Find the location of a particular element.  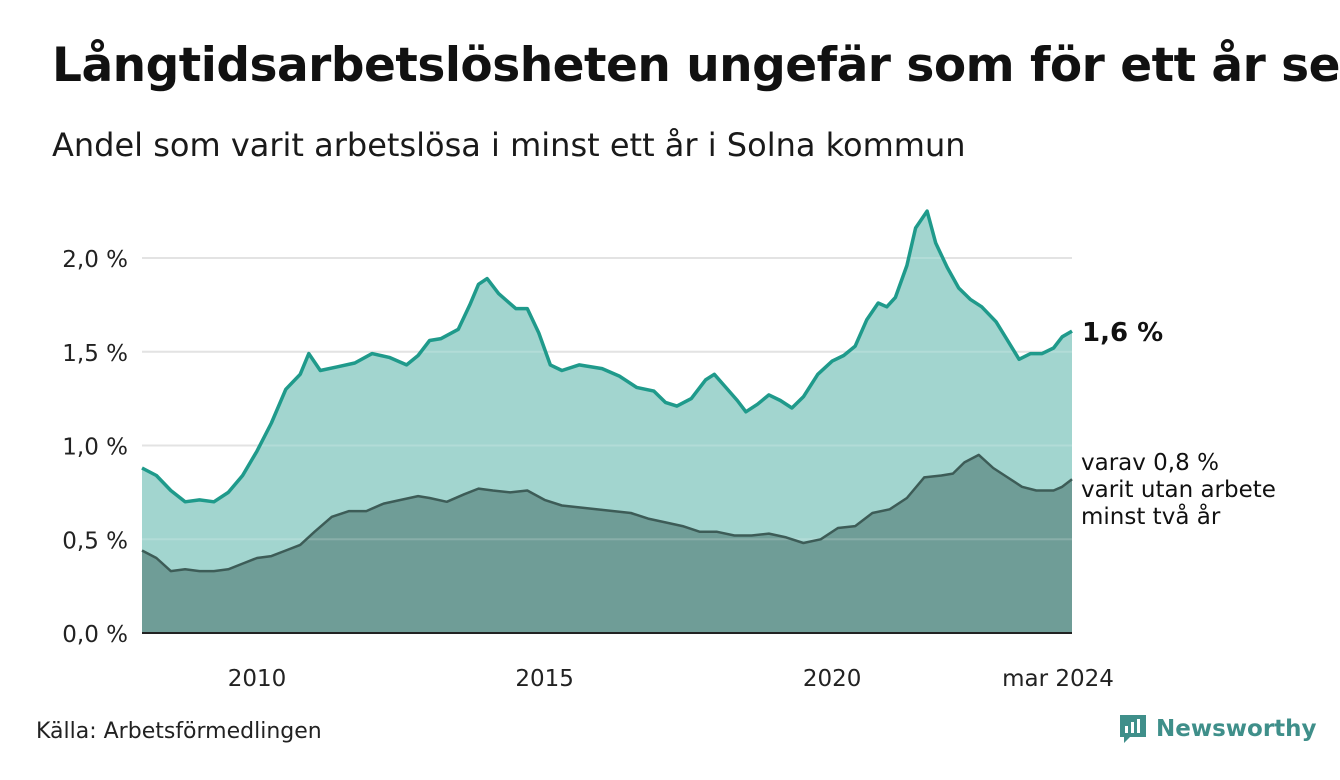

end-label-total: 1,6 % is located at coordinates (1122, 333).